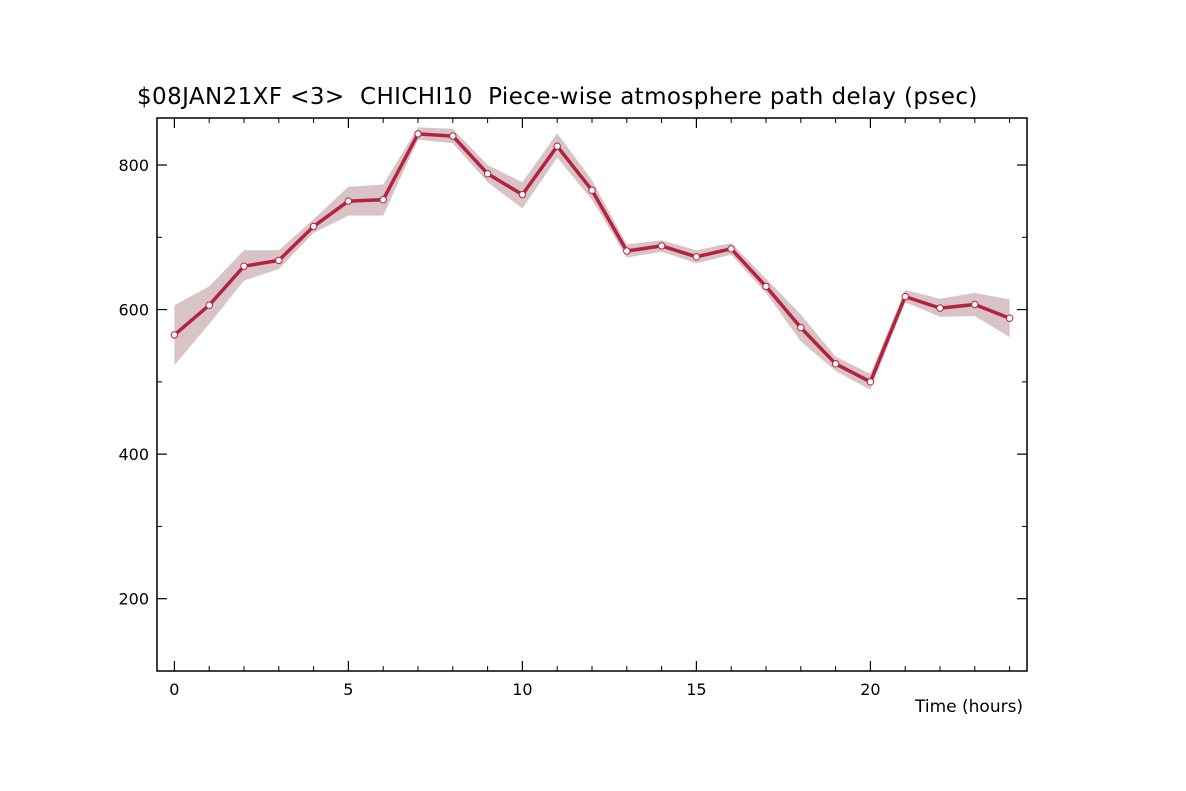  Describe the element at coordinates (133, 310) in the screenshot. I see `y-tick-label: 600` at that location.